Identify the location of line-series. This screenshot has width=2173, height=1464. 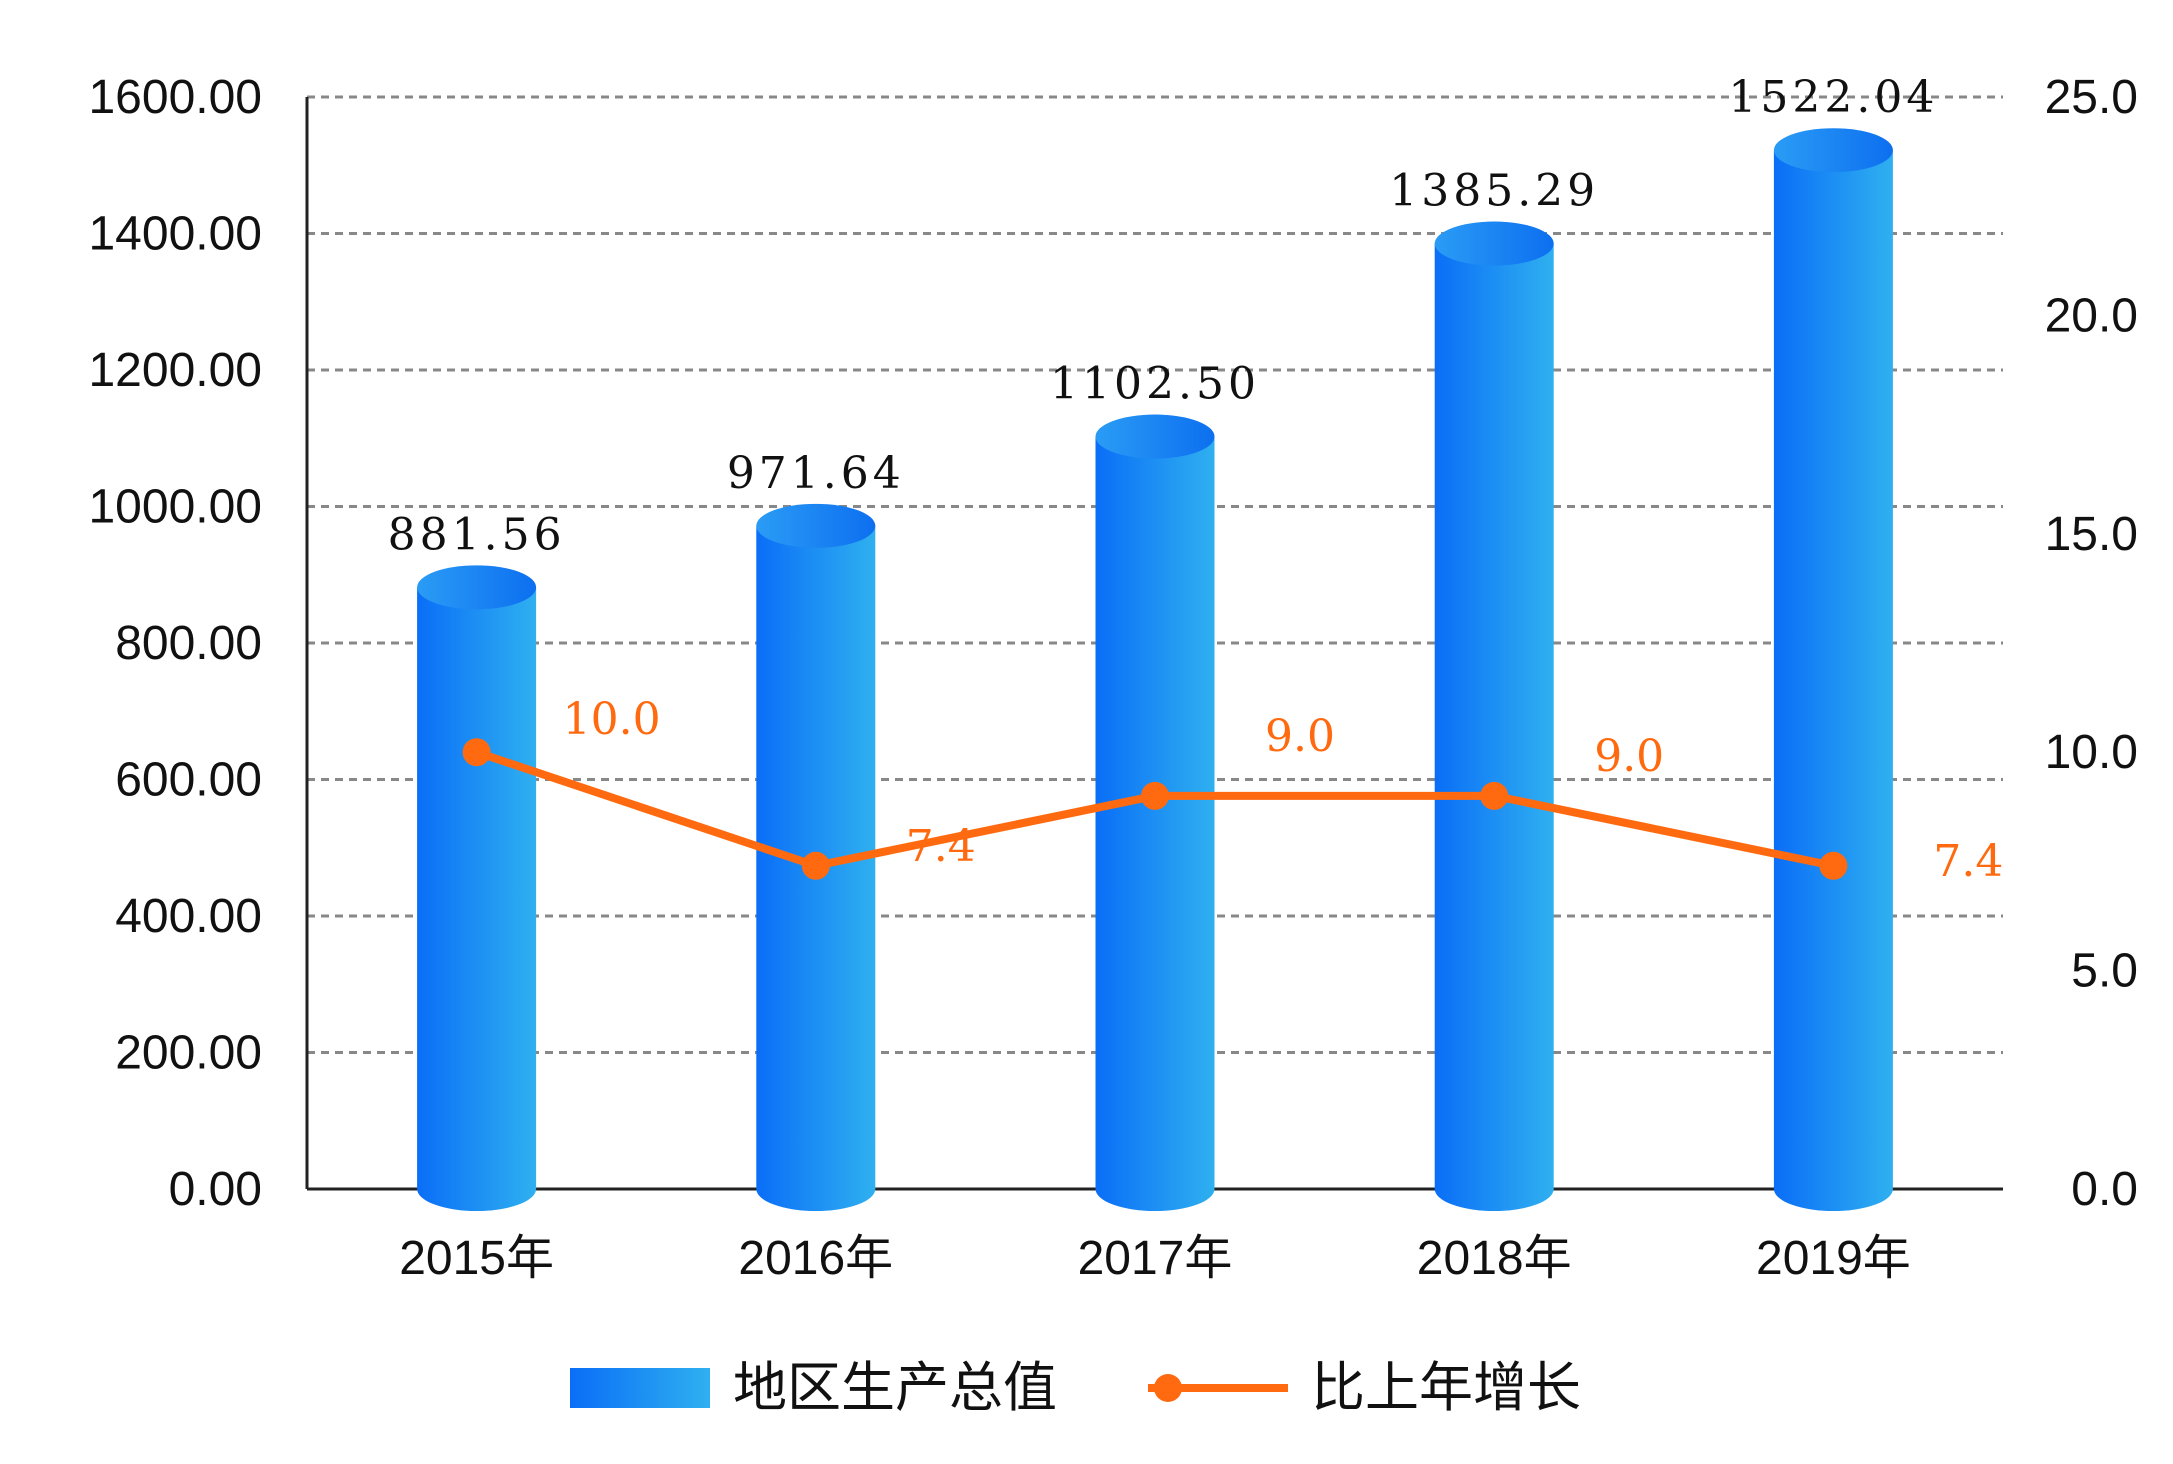
(1155, 809).